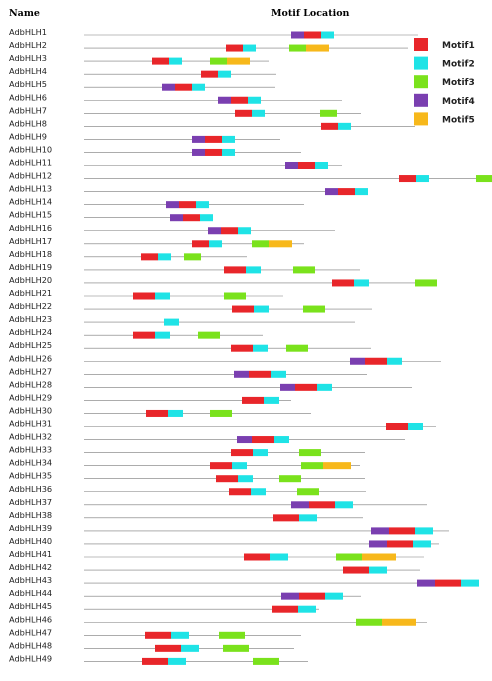 Image resolution: width=492 pixels, height=681 pixels. Describe the element at coordinates (30, 228) in the screenshot. I see `gene-name: AdbHLH16` at that location.